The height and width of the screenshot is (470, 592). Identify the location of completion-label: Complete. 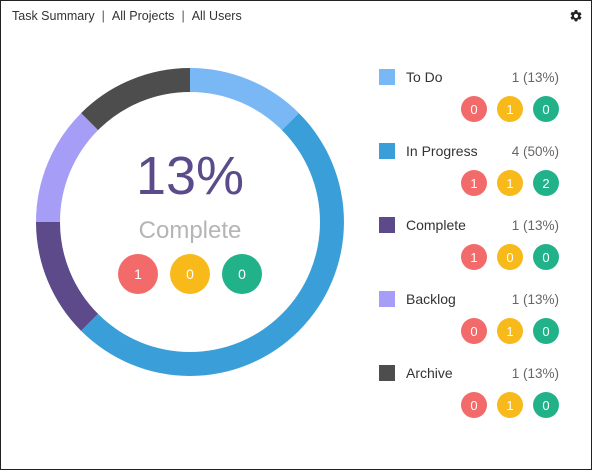
(190, 230).